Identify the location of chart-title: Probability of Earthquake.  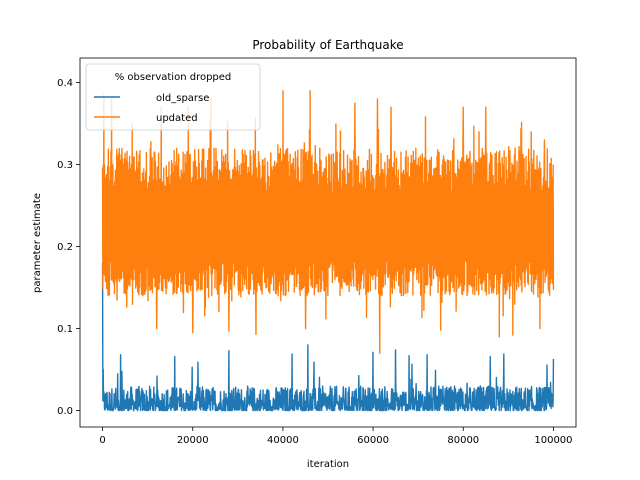
(327, 45).